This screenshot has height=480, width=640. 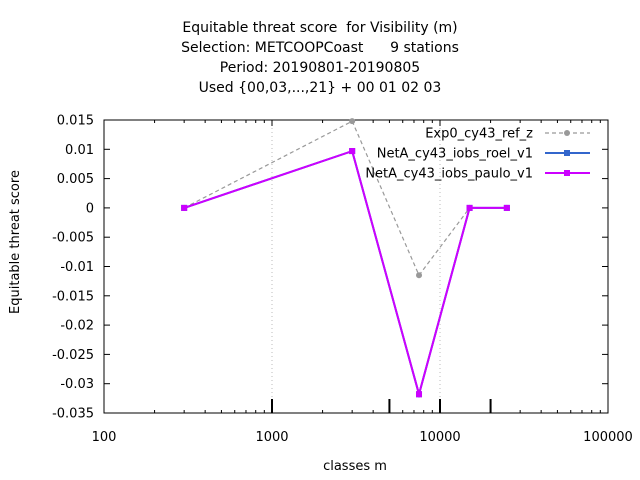 What do you see at coordinates (381, 406) in the screenshot?
I see `class-markers` at bounding box center [381, 406].